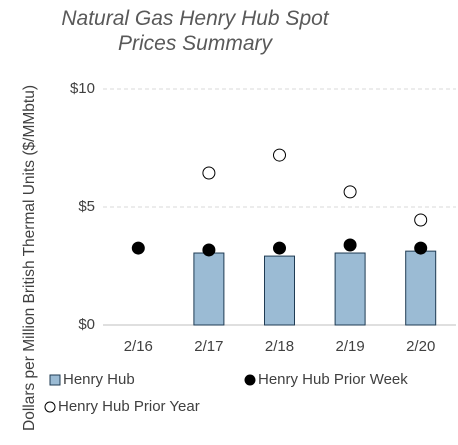  I want to click on y-tick-label: $10, so click(82, 88).